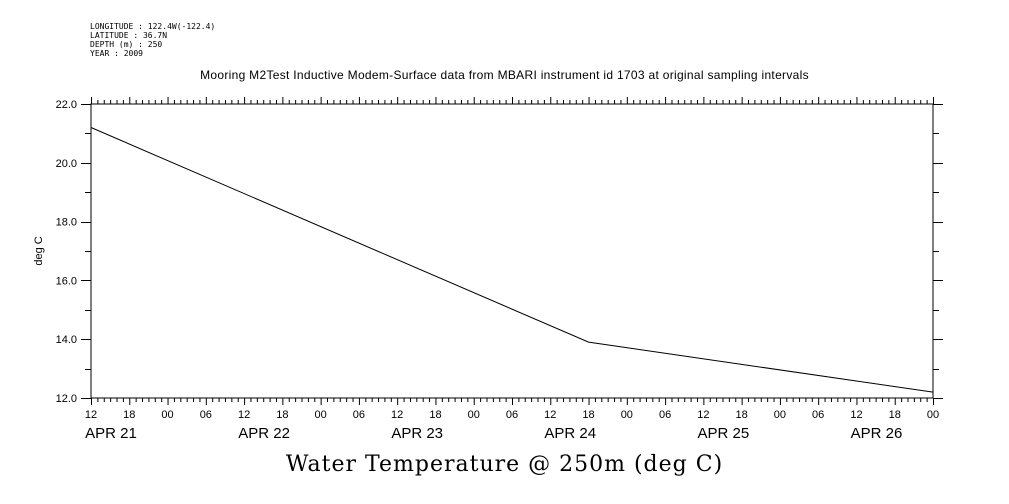 Image resolution: width=1009 pixels, height=504 pixels. Describe the element at coordinates (877, 433) in the screenshot. I see `x-day-label: APR 26` at that location.